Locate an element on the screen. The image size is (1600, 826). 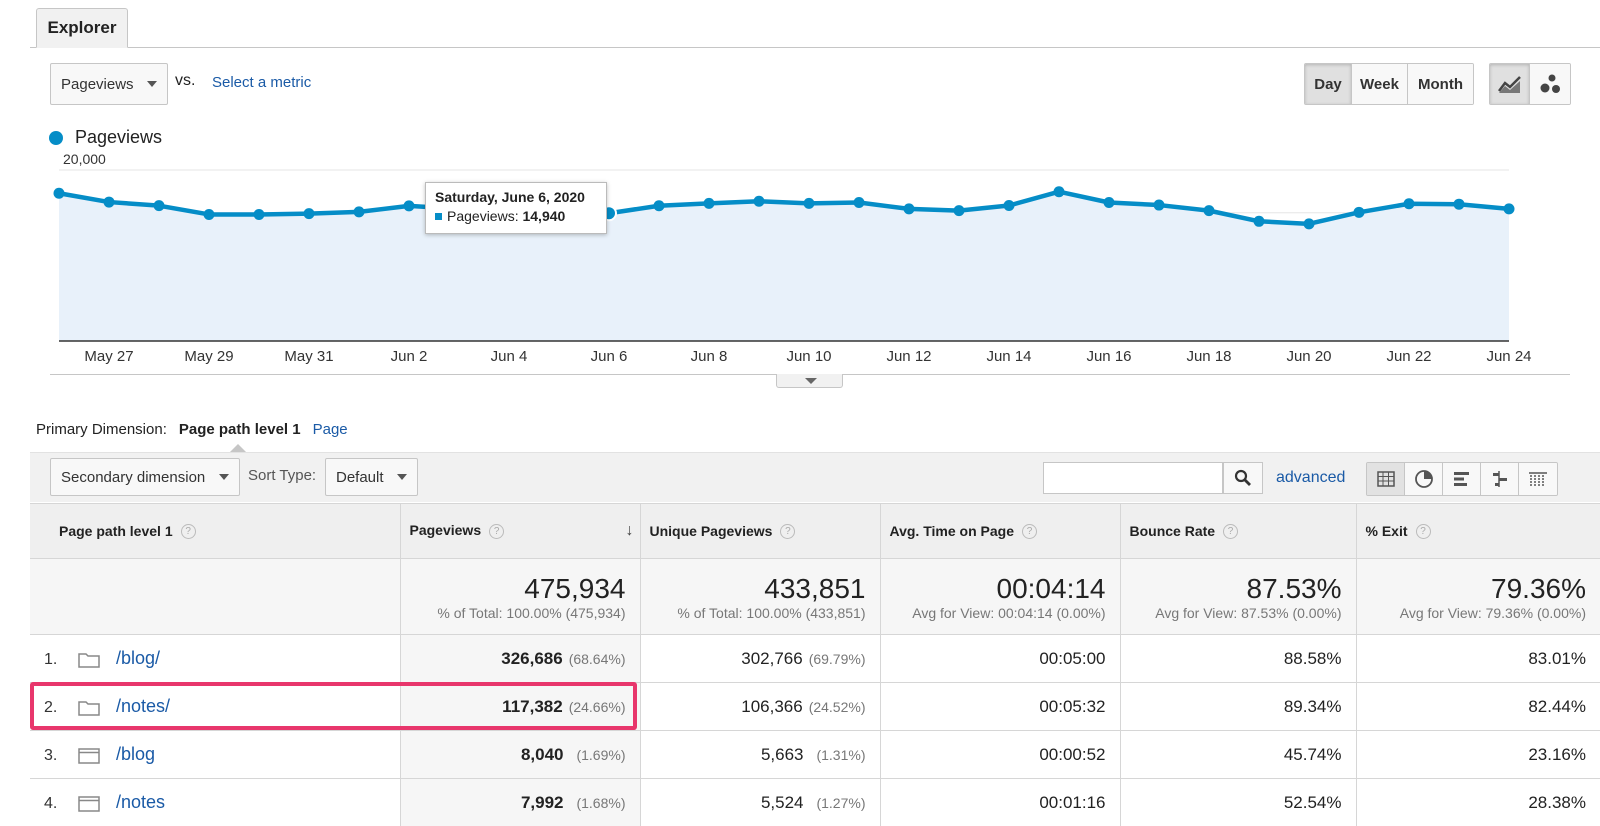
sort-type-dropdown: Default is located at coordinates (371, 477).